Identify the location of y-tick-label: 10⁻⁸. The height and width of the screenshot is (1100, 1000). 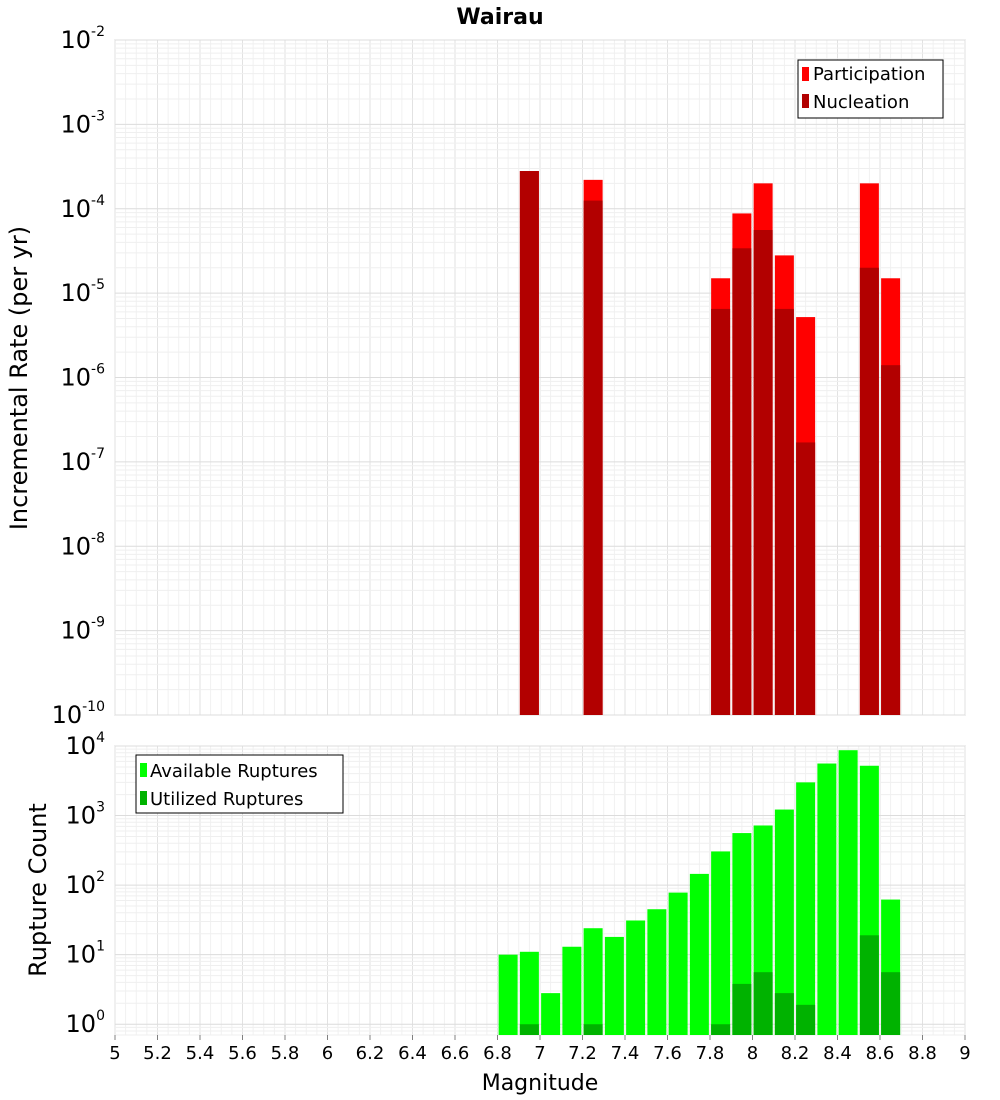
(82, 545).